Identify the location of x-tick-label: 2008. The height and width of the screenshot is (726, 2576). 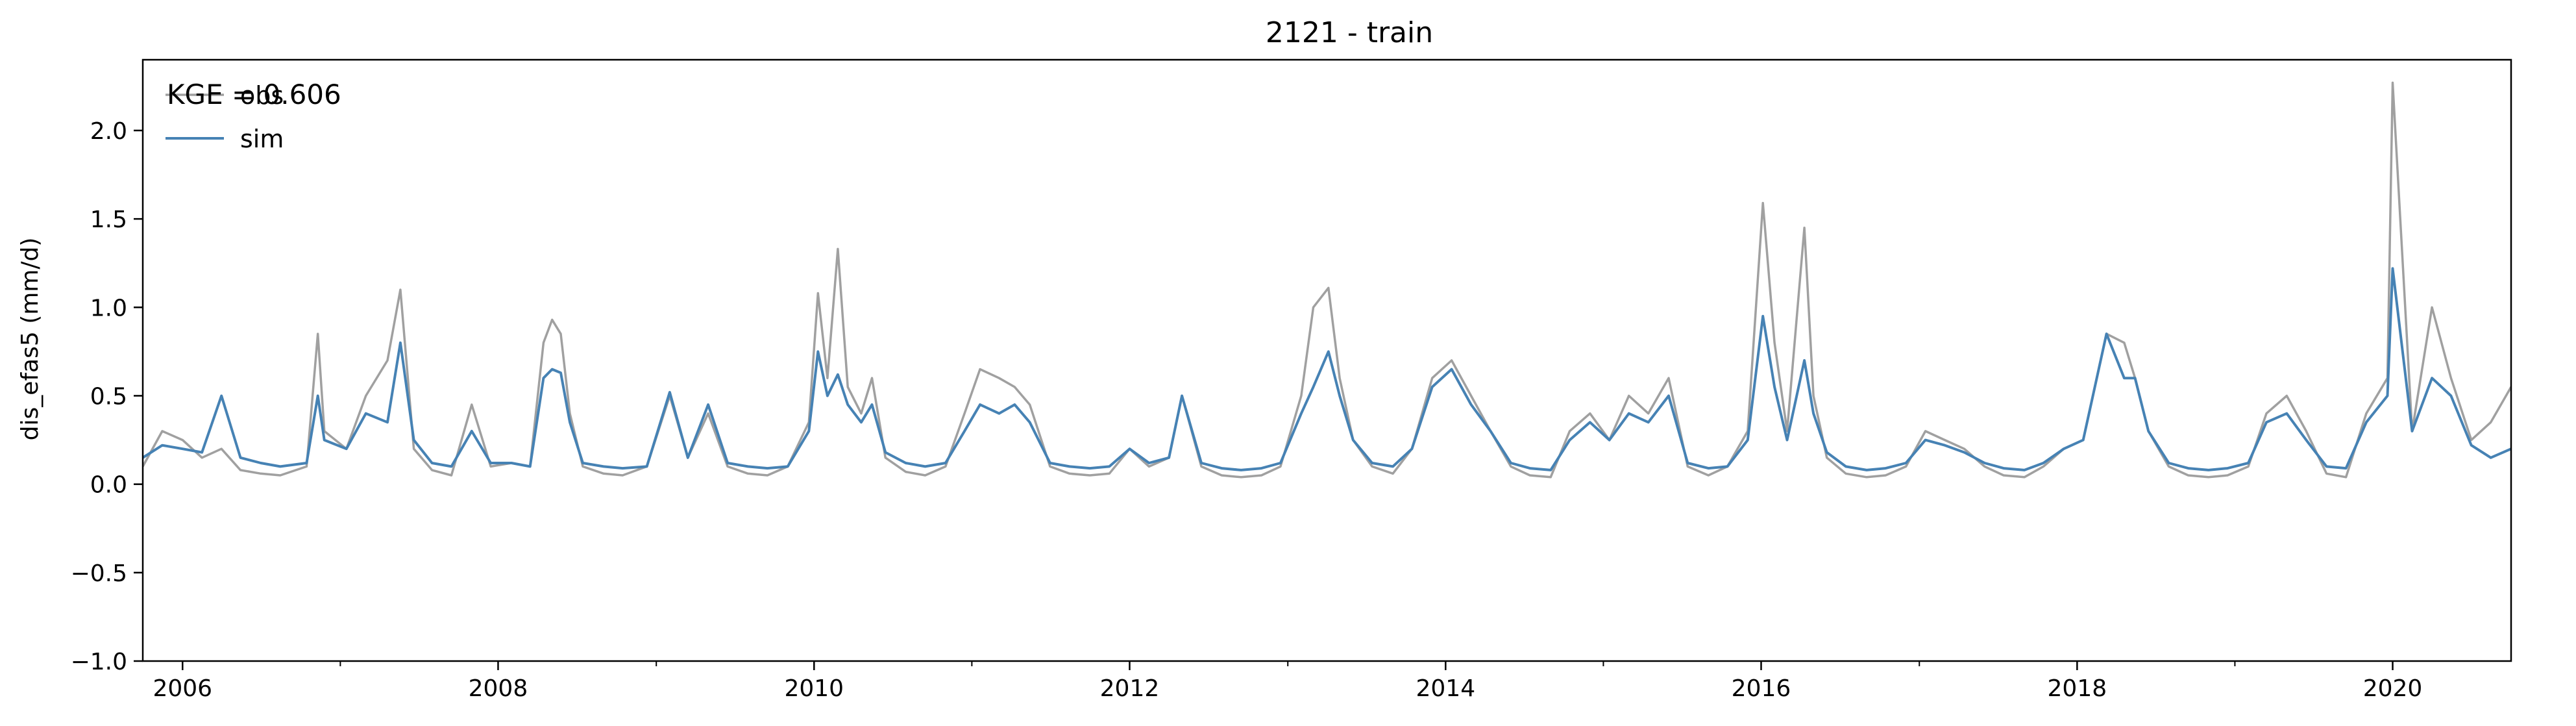
(498, 689).